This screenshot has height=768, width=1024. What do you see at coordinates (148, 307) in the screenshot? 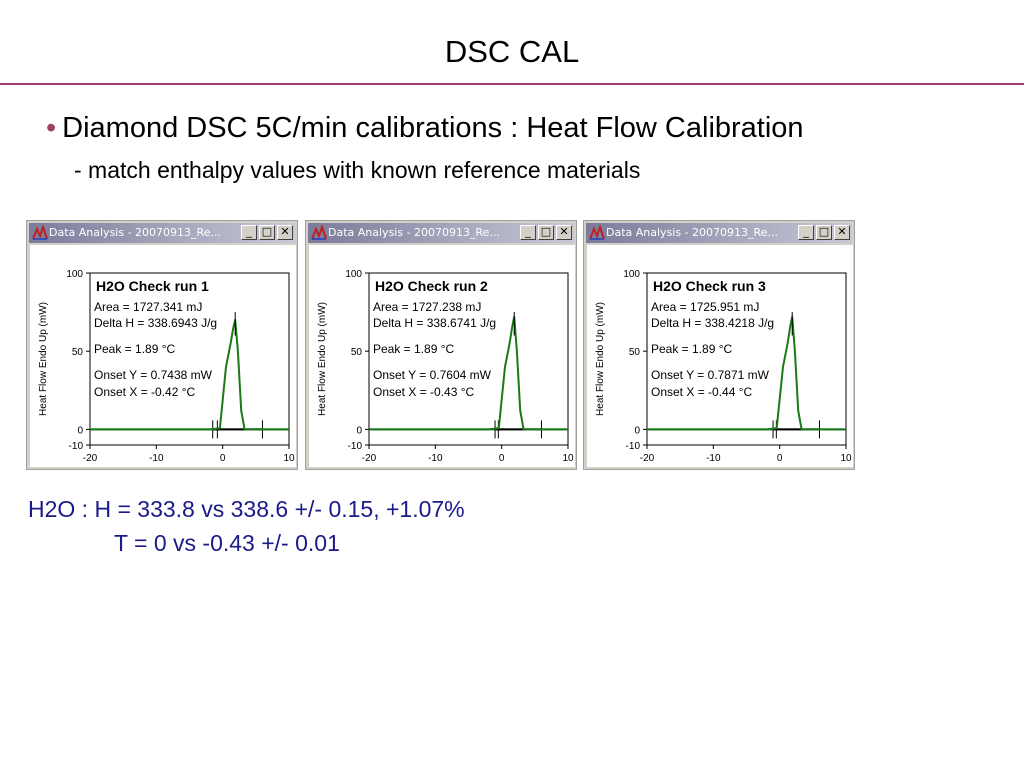
I see `area-value: Area = 1727.341 mJ` at bounding box center [148, 307].